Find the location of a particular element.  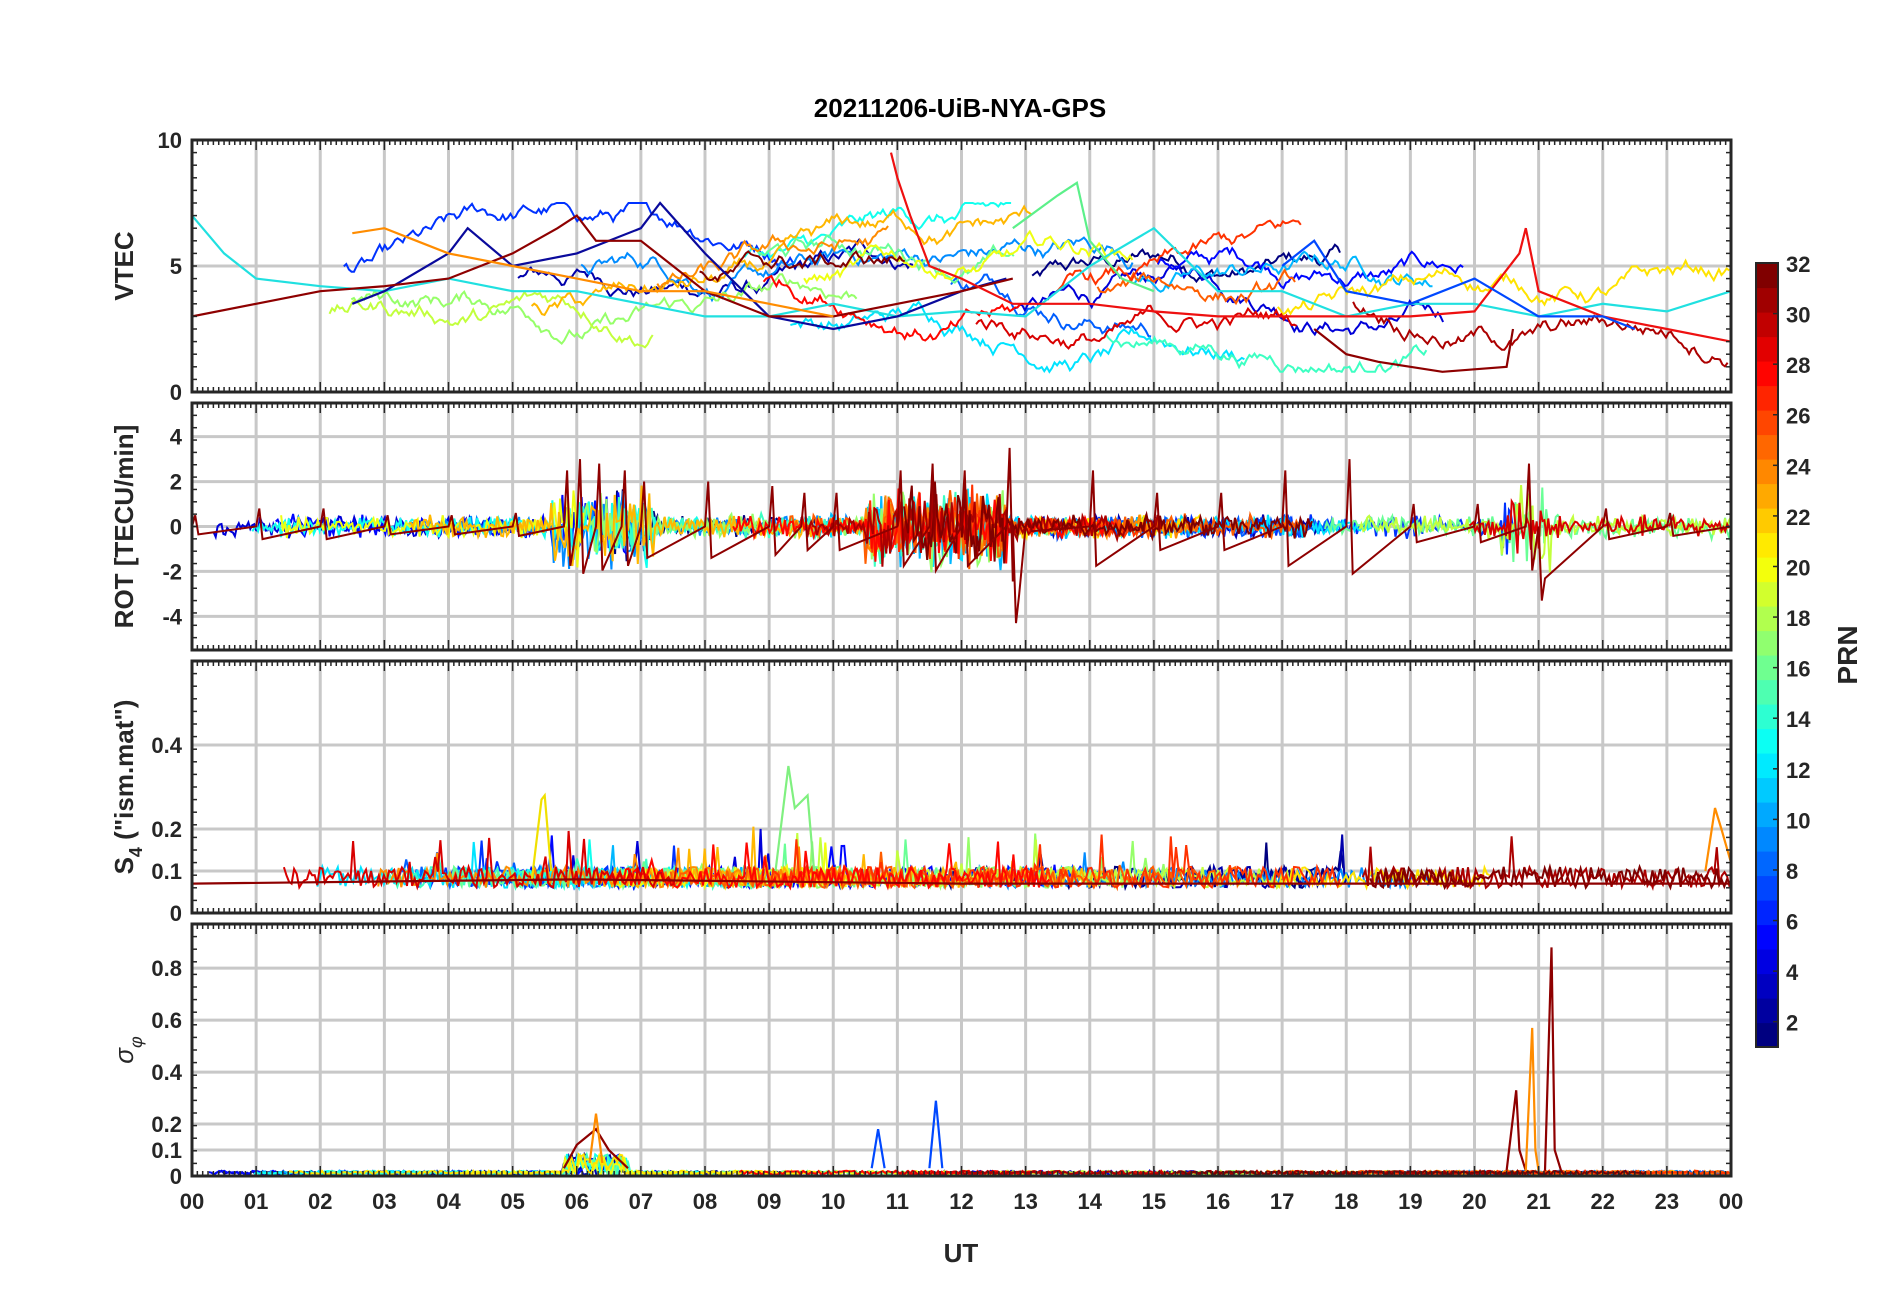

colorbar-tick-label: 10 is located at coordinates (1798, 820).